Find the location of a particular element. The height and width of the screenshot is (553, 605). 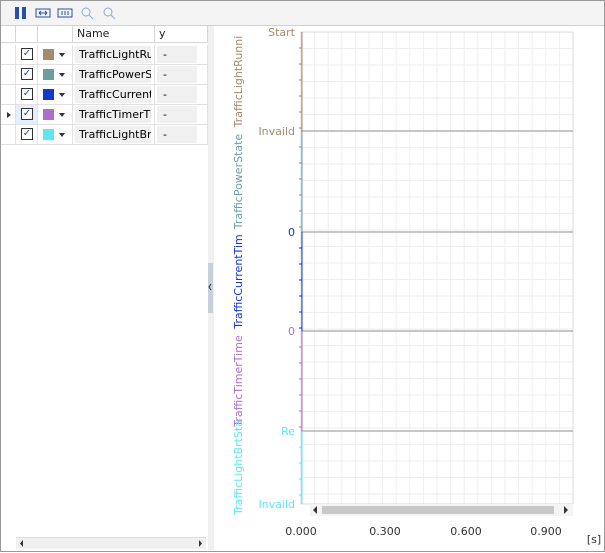

signal-label: TrafficTimerTime is located at coordinates (238, 381).